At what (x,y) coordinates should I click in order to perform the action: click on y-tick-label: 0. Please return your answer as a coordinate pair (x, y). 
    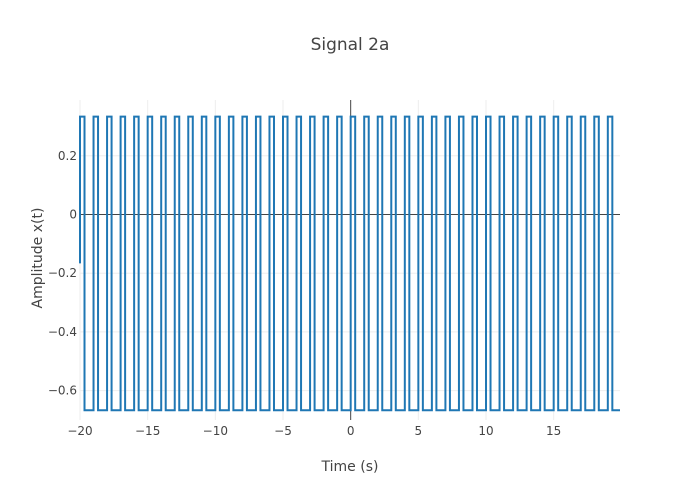
    Looking at the image, I should click on (73, 214).